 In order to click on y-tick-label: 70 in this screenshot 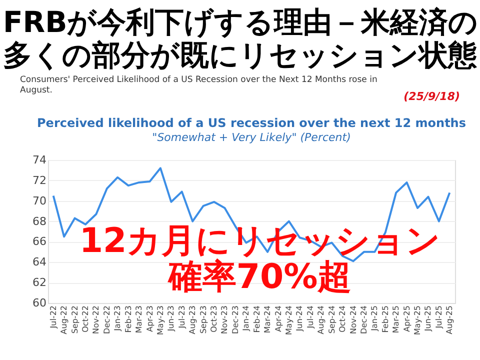, I will do `click(39, 201)`.